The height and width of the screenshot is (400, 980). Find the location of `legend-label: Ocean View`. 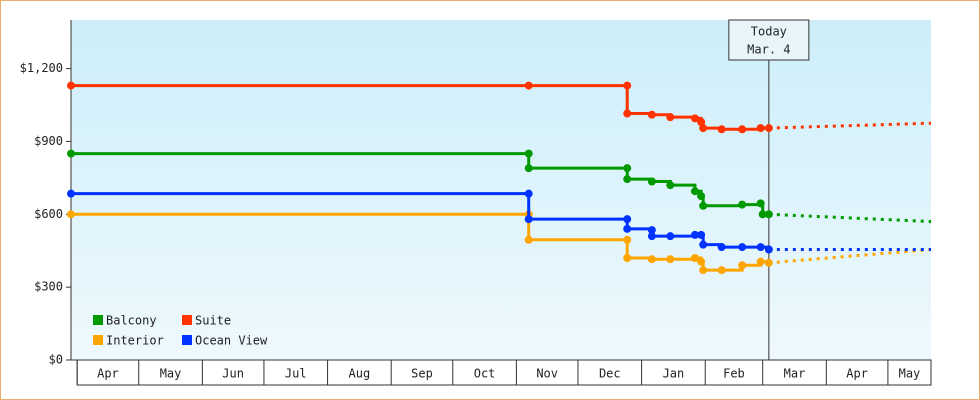

legend-label: Ocean View is located at coordinates (231, 341).